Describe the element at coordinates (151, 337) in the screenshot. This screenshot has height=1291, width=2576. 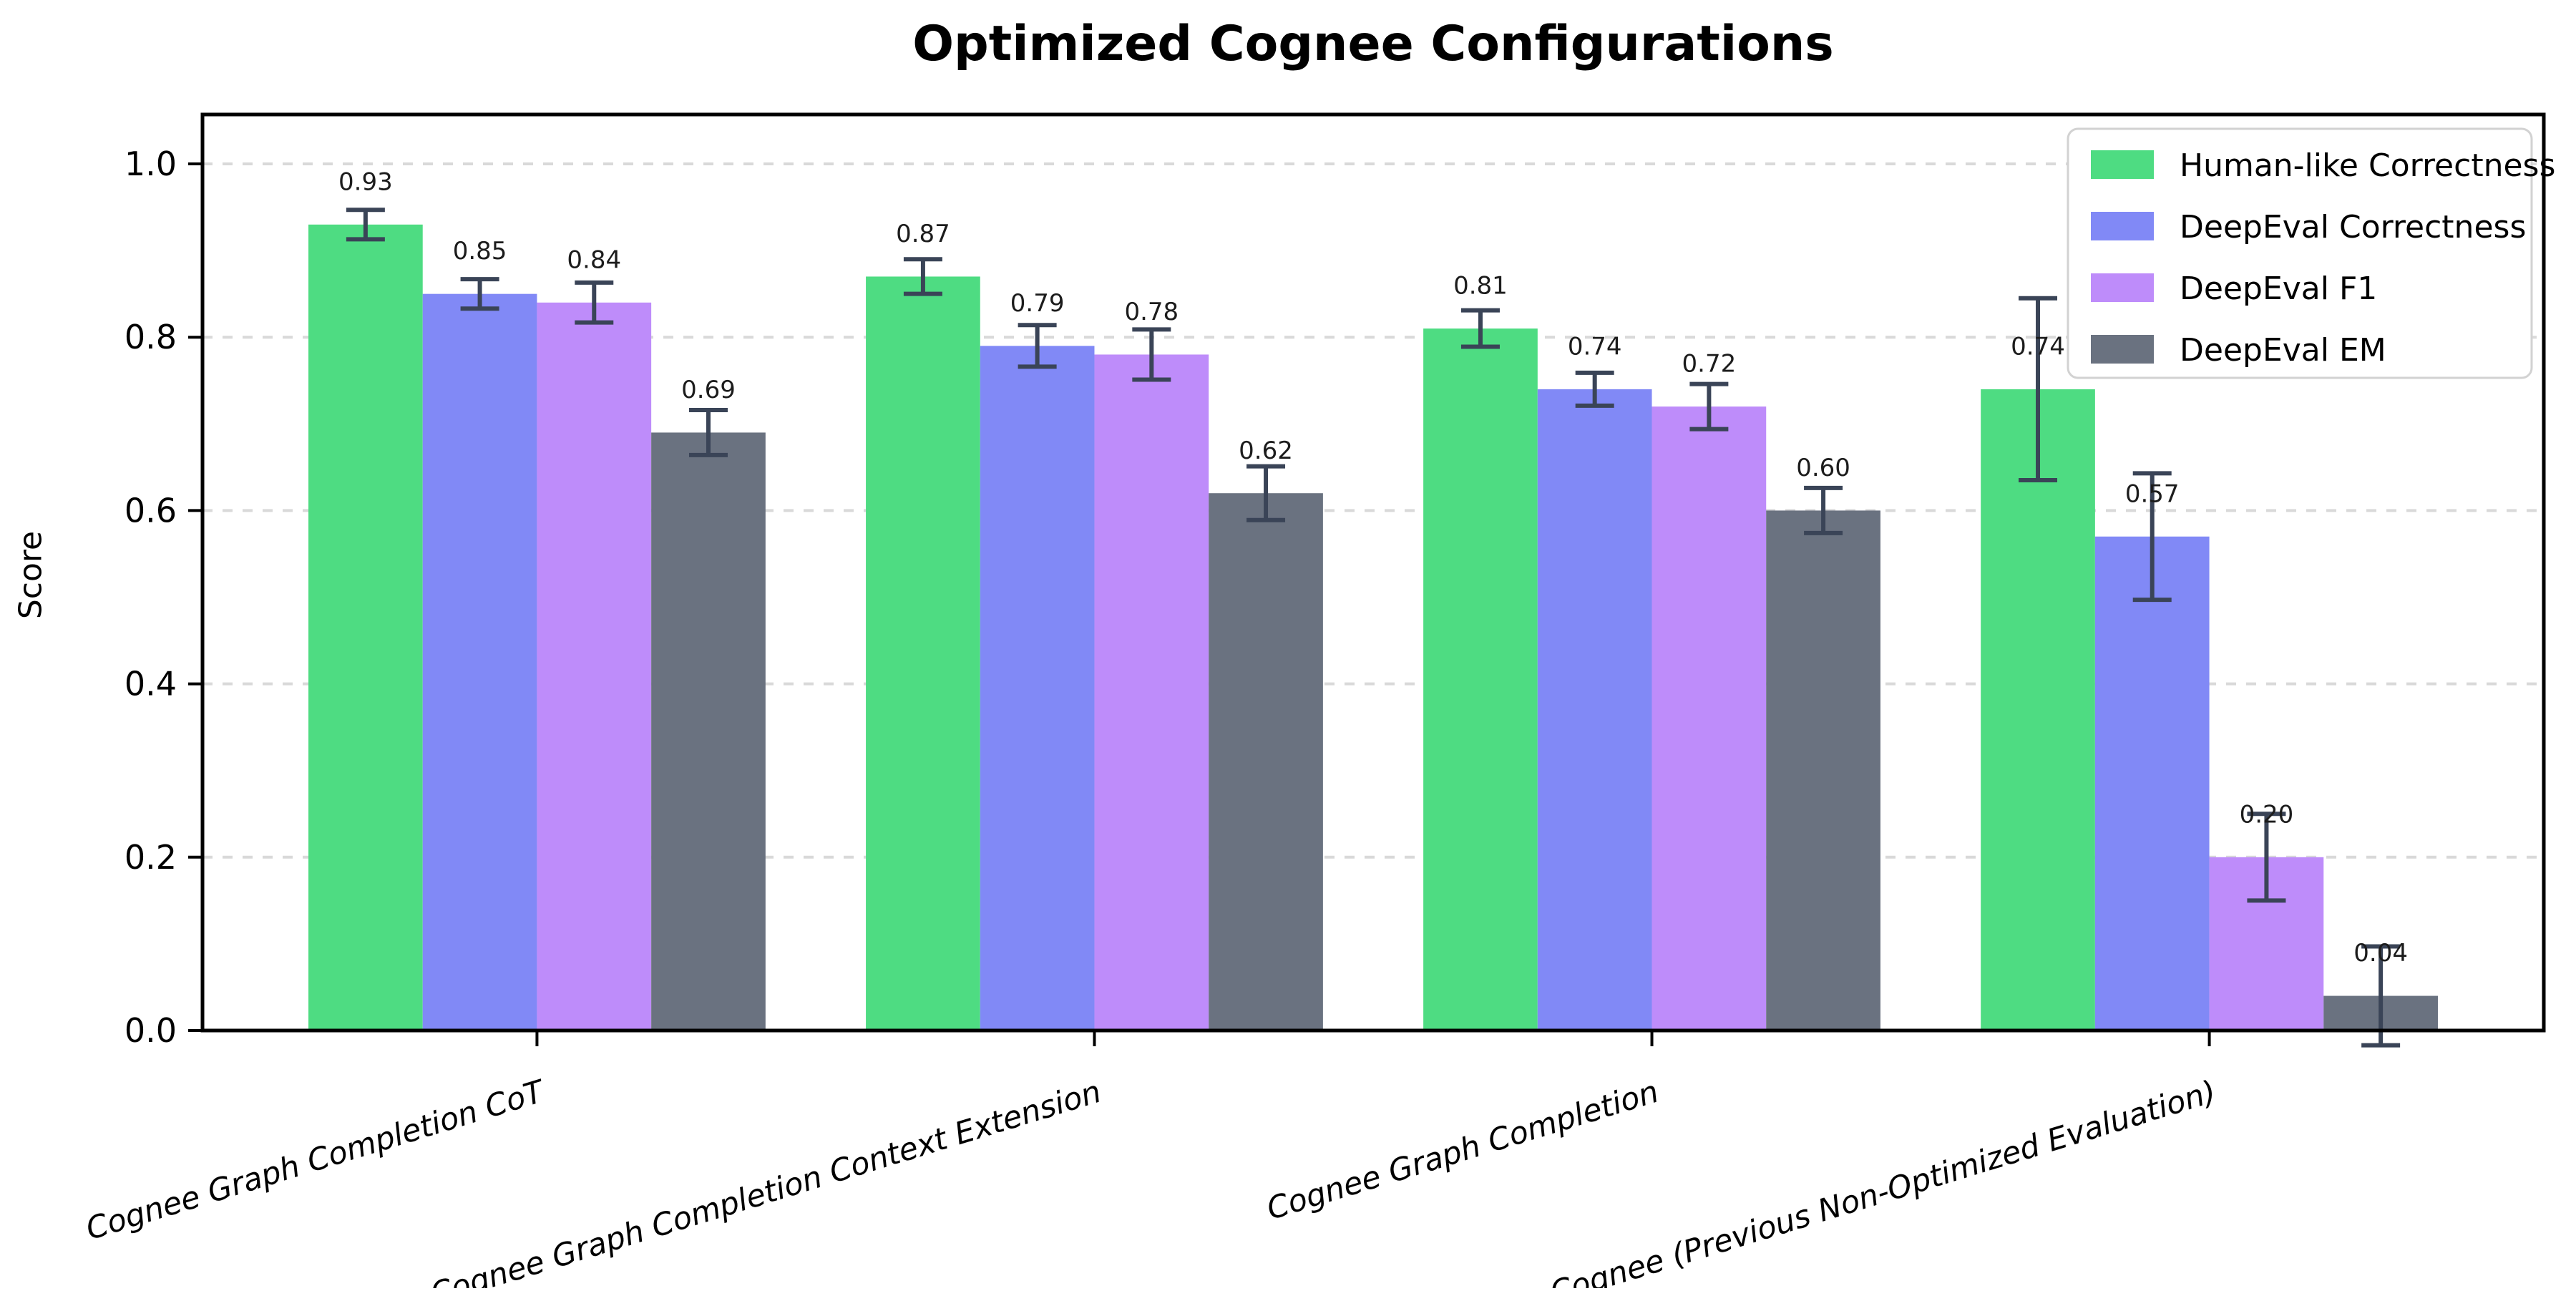
I see `y-tick-label: 0.8` at that location.